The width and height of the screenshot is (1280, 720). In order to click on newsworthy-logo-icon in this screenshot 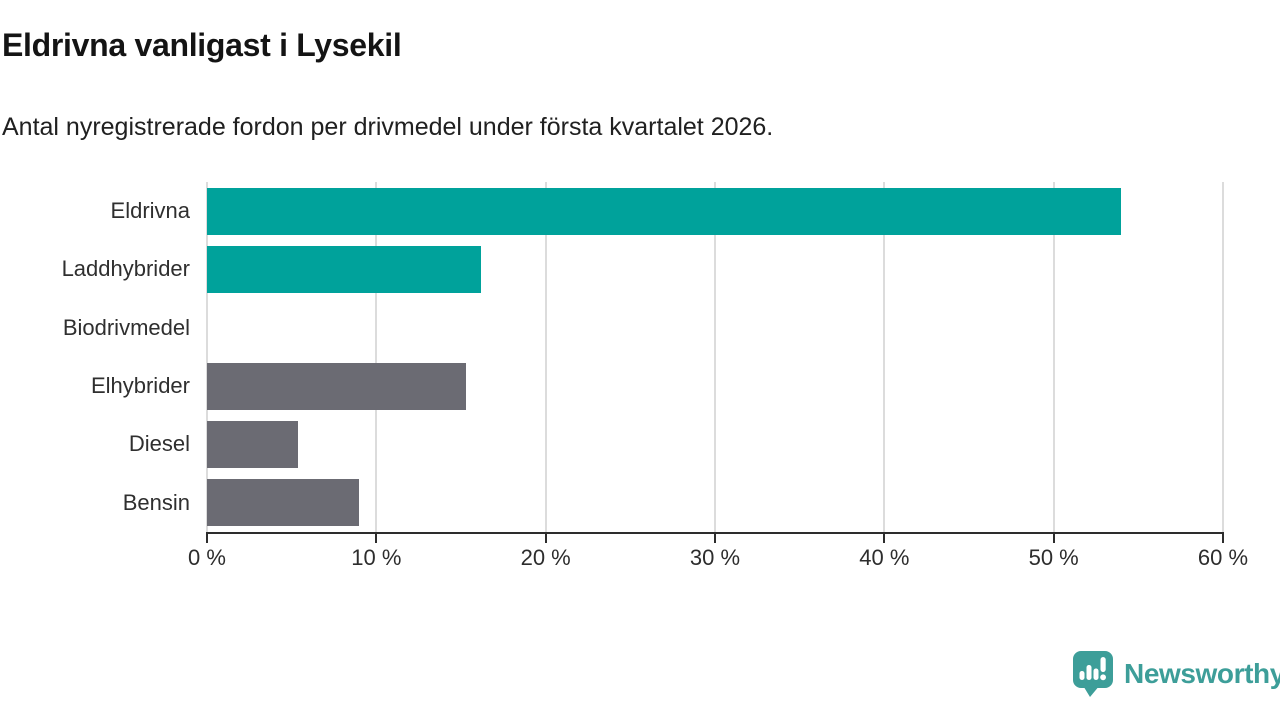, I will do `click(1093, 674)`.